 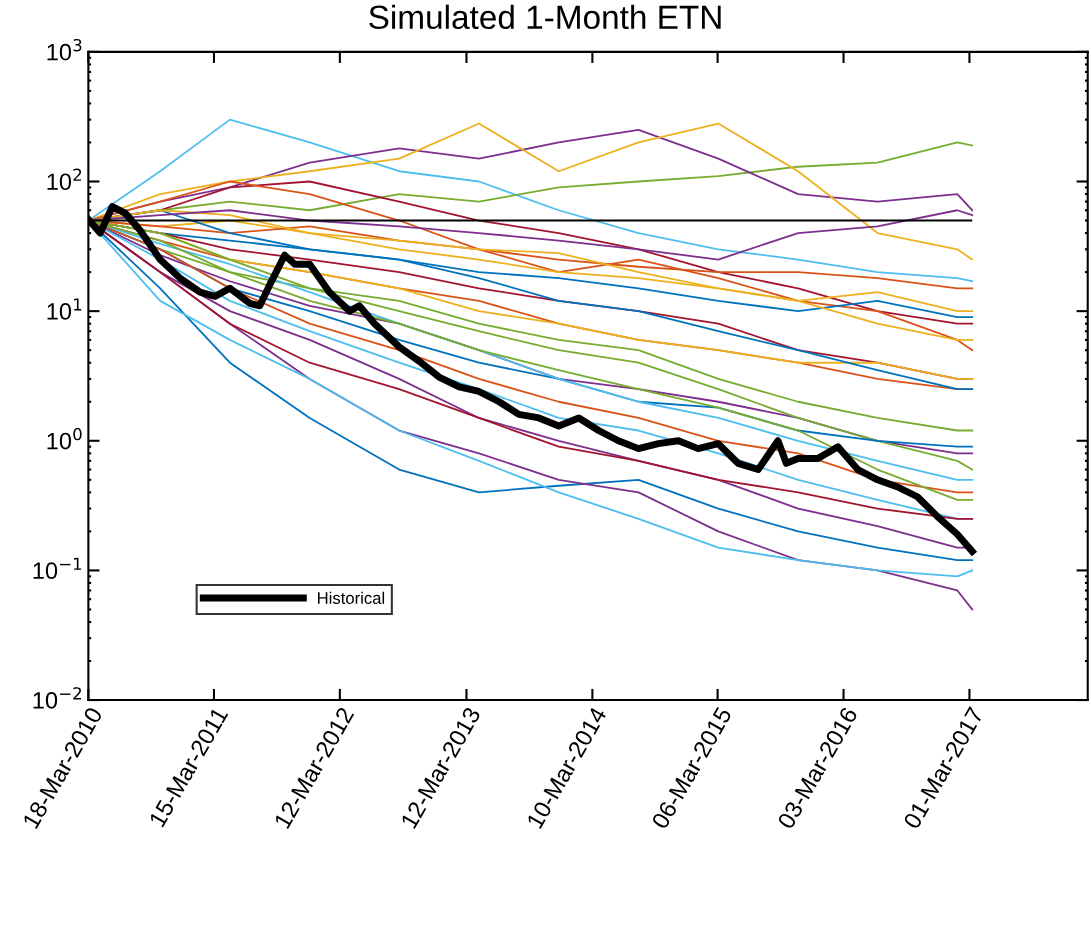 I want to click on text: Historical, so click(x=351, y=597).